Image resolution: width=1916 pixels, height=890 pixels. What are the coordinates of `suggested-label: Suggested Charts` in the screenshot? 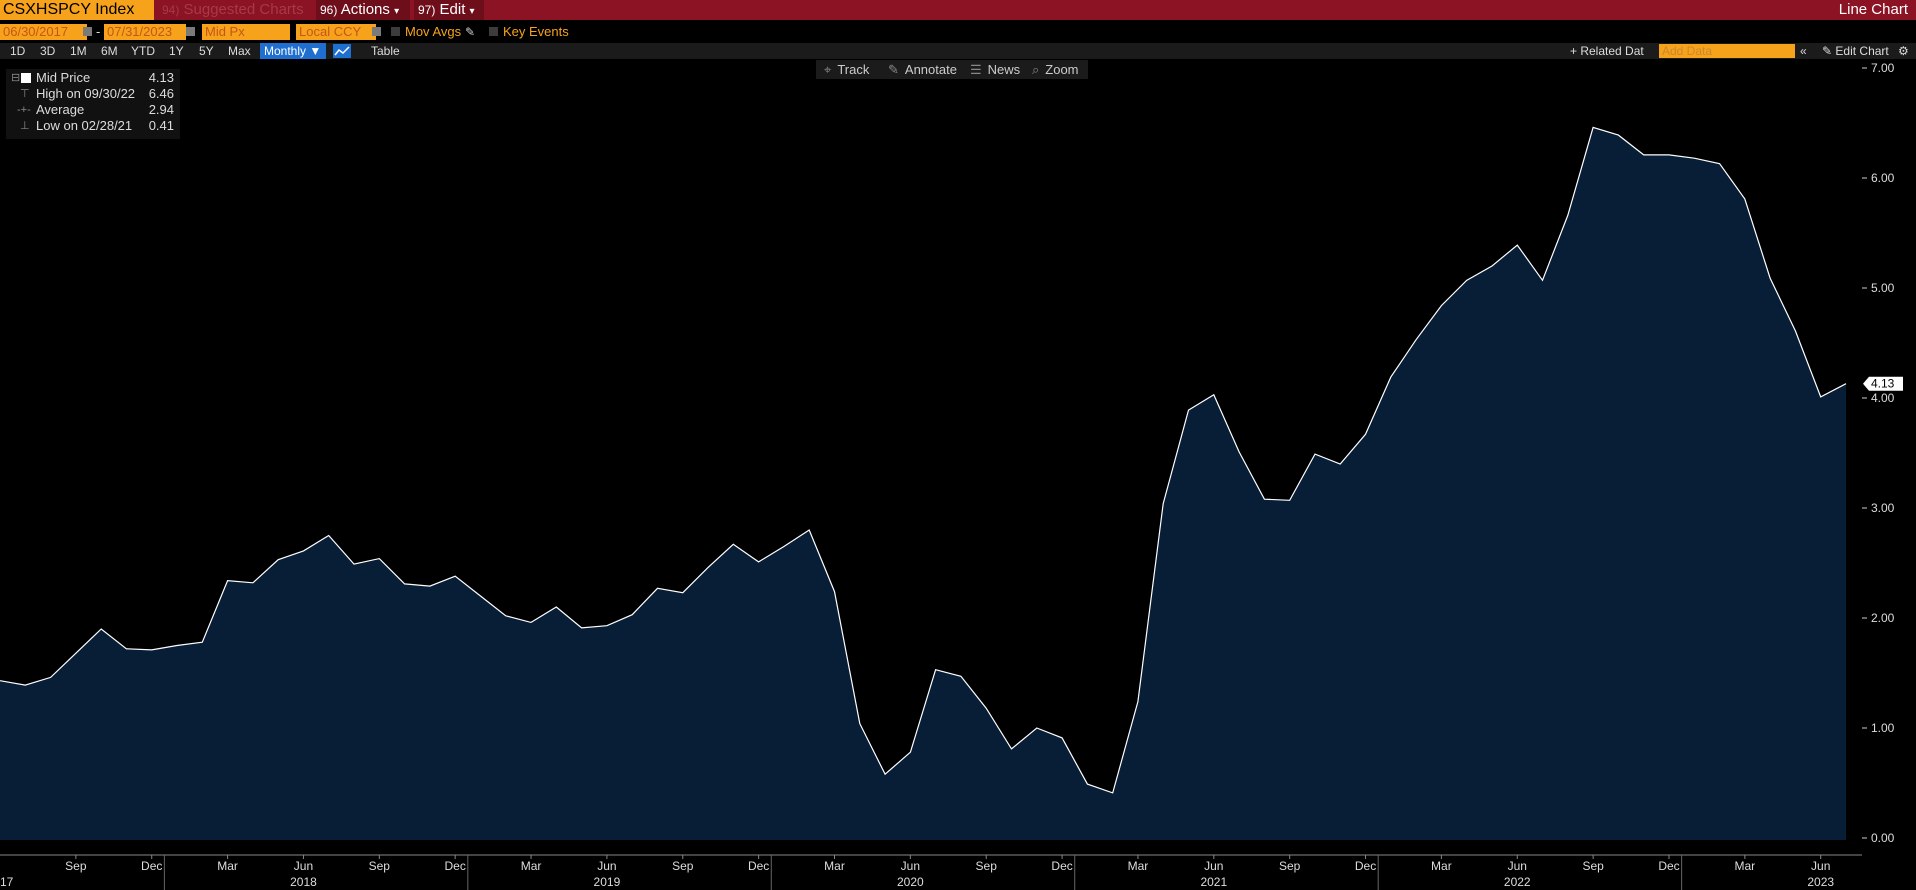 It's located at (243, 9).